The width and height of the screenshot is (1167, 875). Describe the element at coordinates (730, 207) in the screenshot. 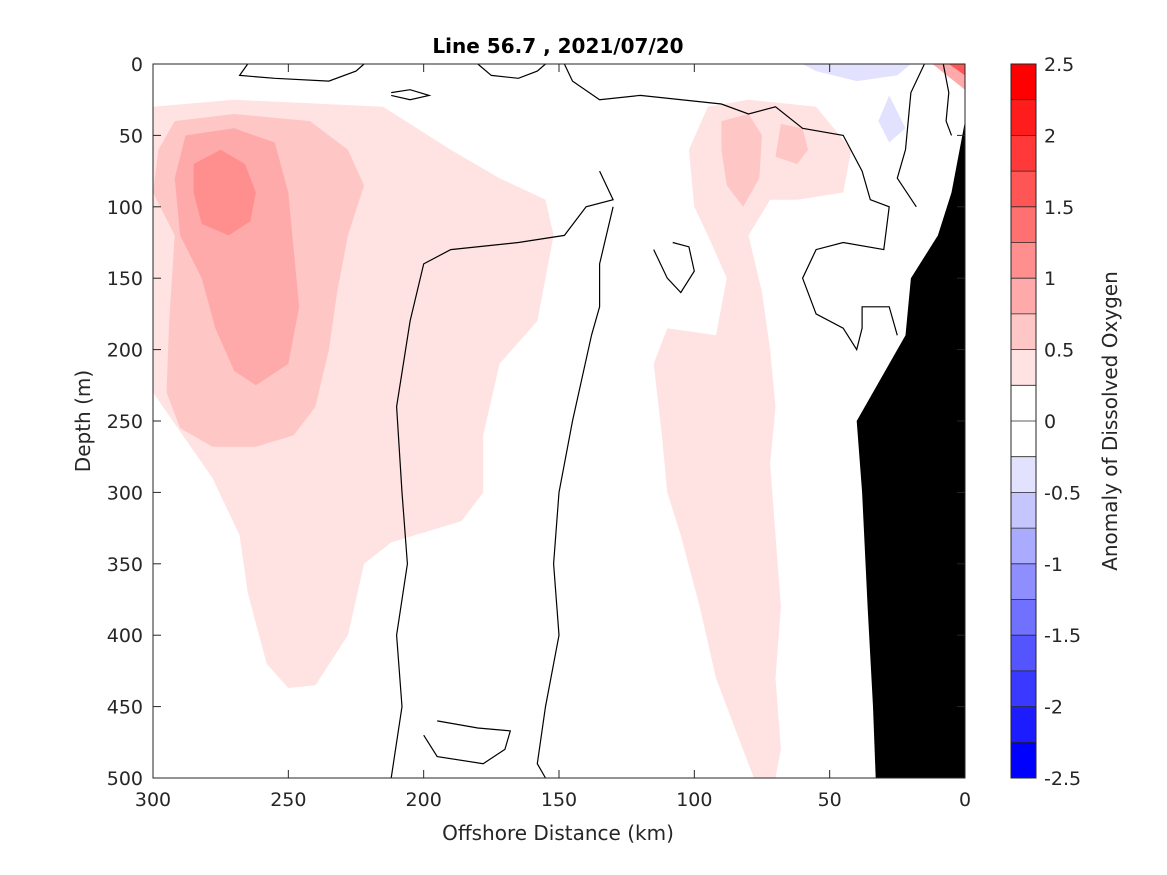

I see `zero-contour-main` at that location.